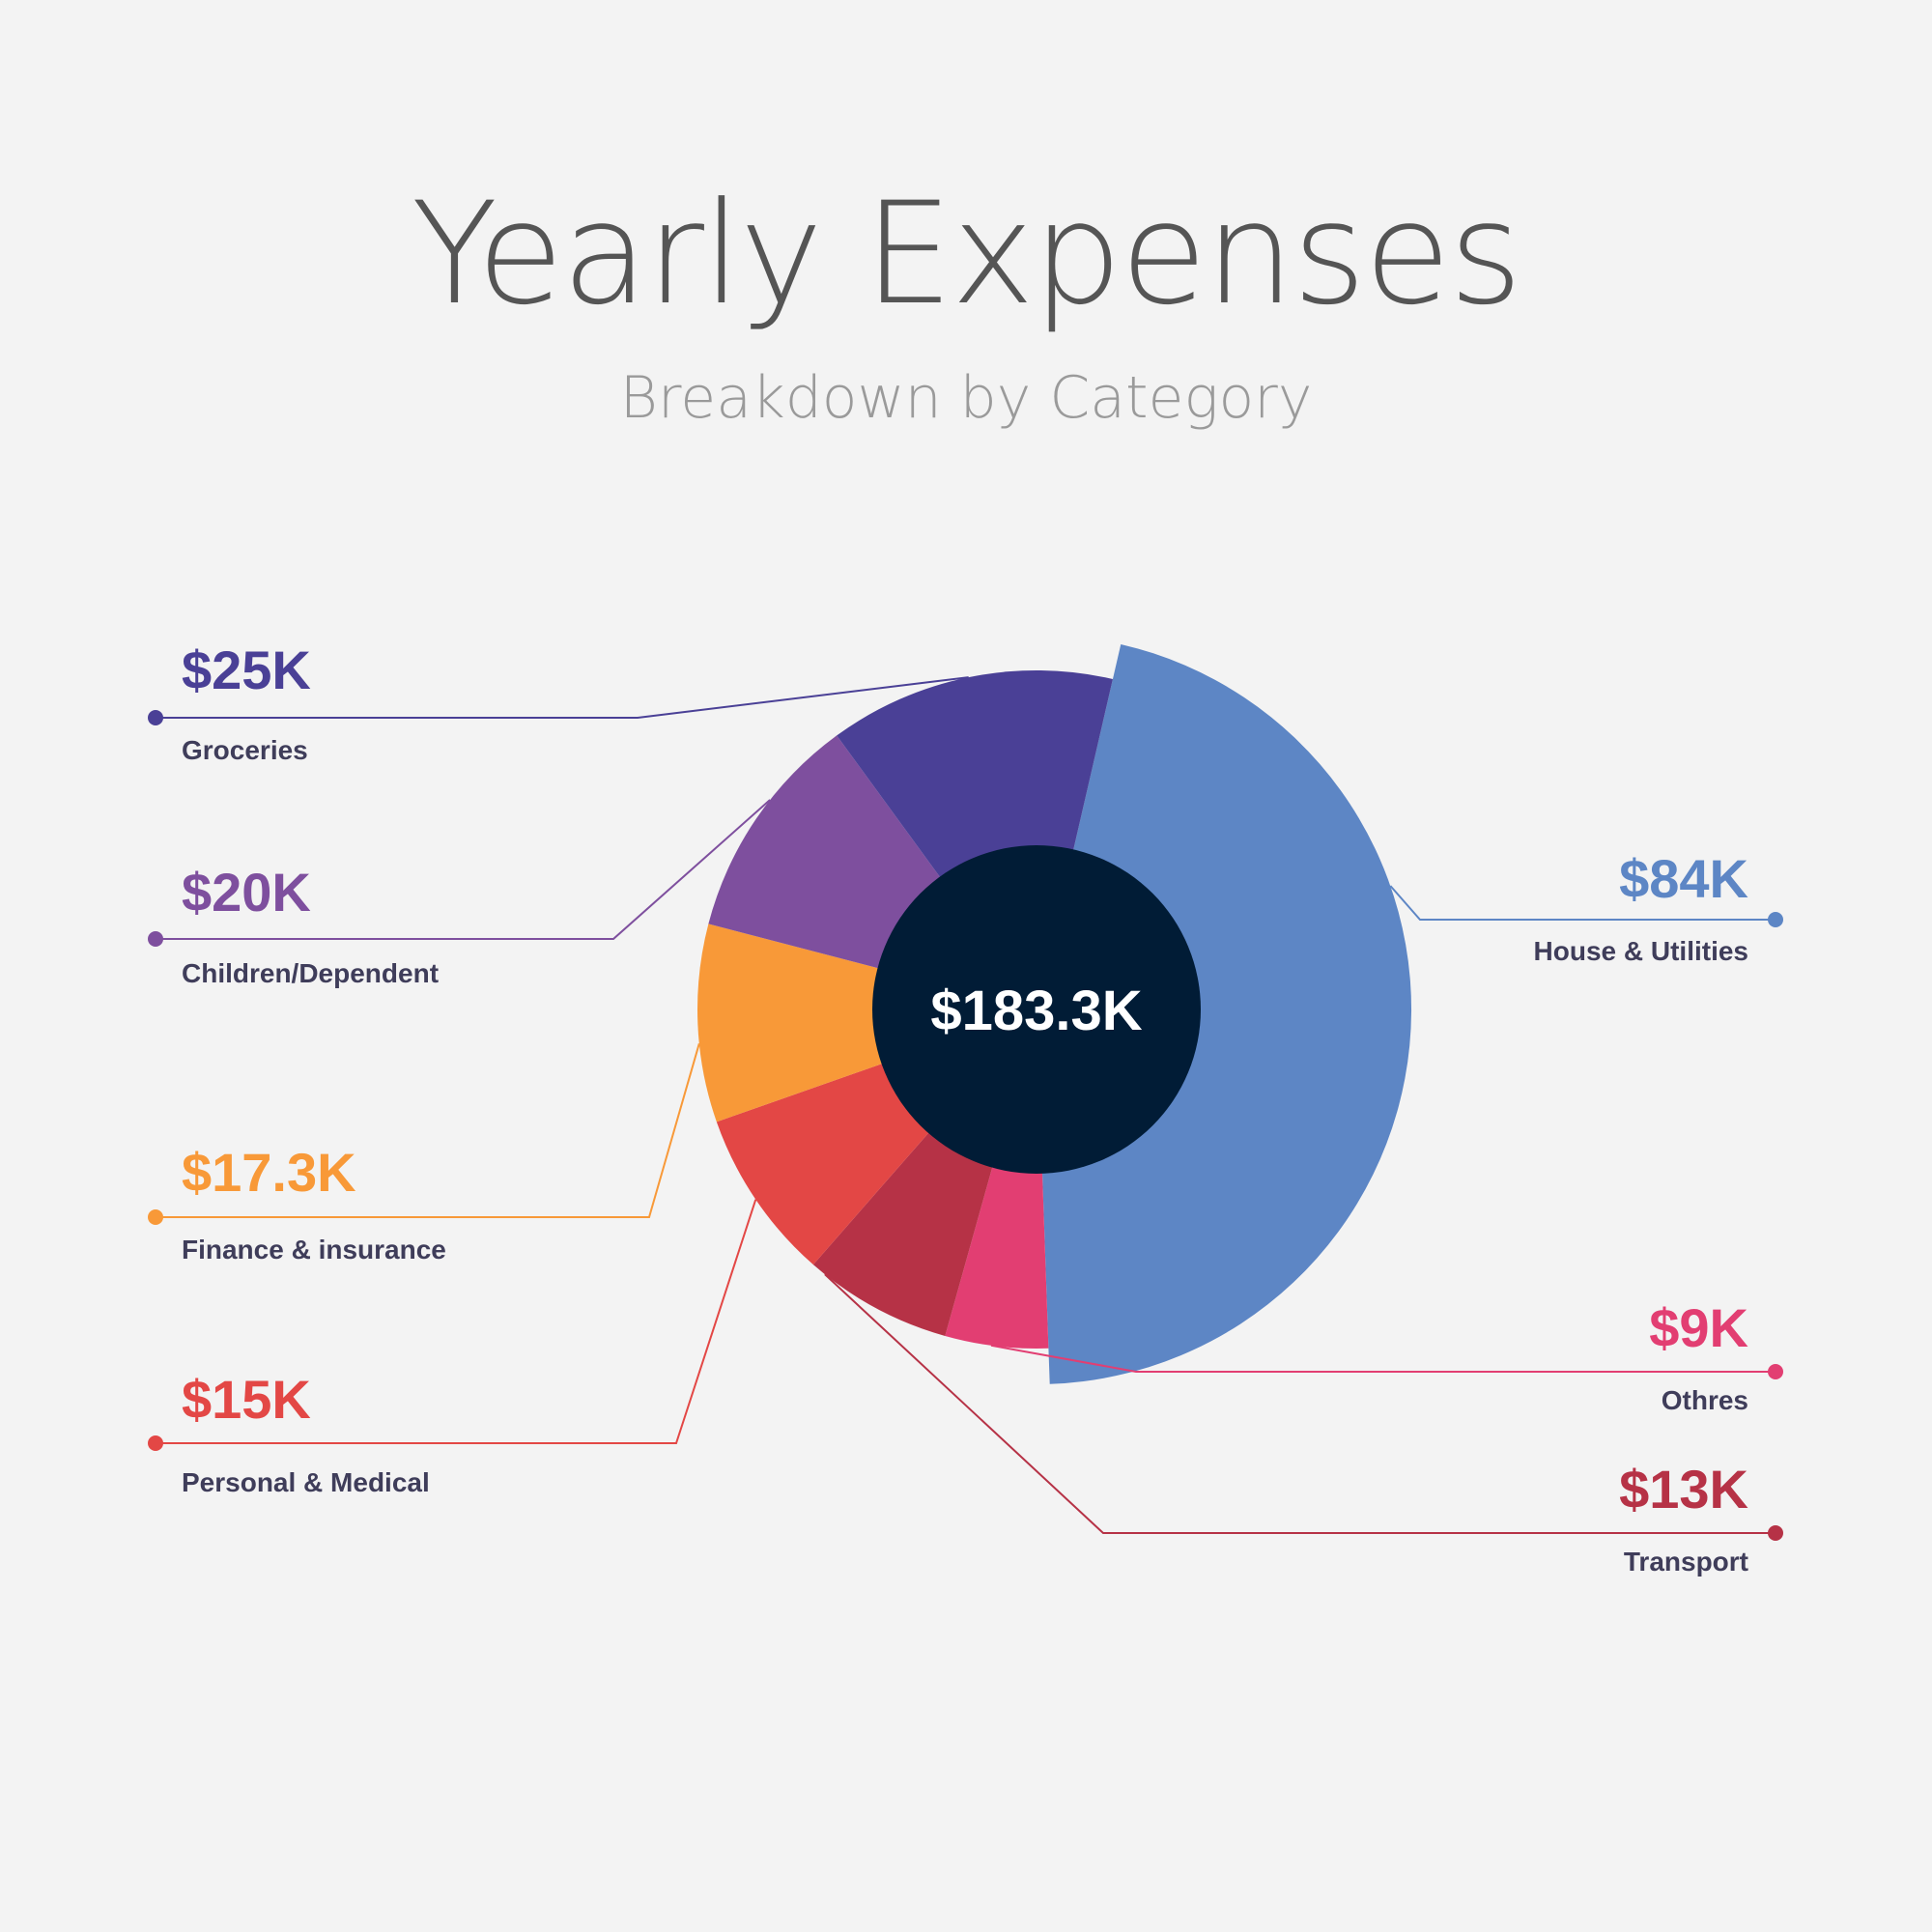  Describe the element at coordinates (246, 1399) in the screenshot. I see `value-label-personal-medical: $15K` at that location.